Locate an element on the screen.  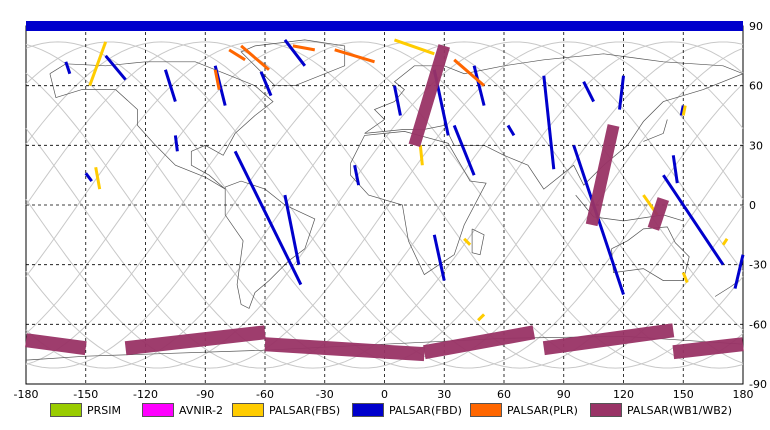
y-tick-label: 0 is located at coordinates (752, 205).